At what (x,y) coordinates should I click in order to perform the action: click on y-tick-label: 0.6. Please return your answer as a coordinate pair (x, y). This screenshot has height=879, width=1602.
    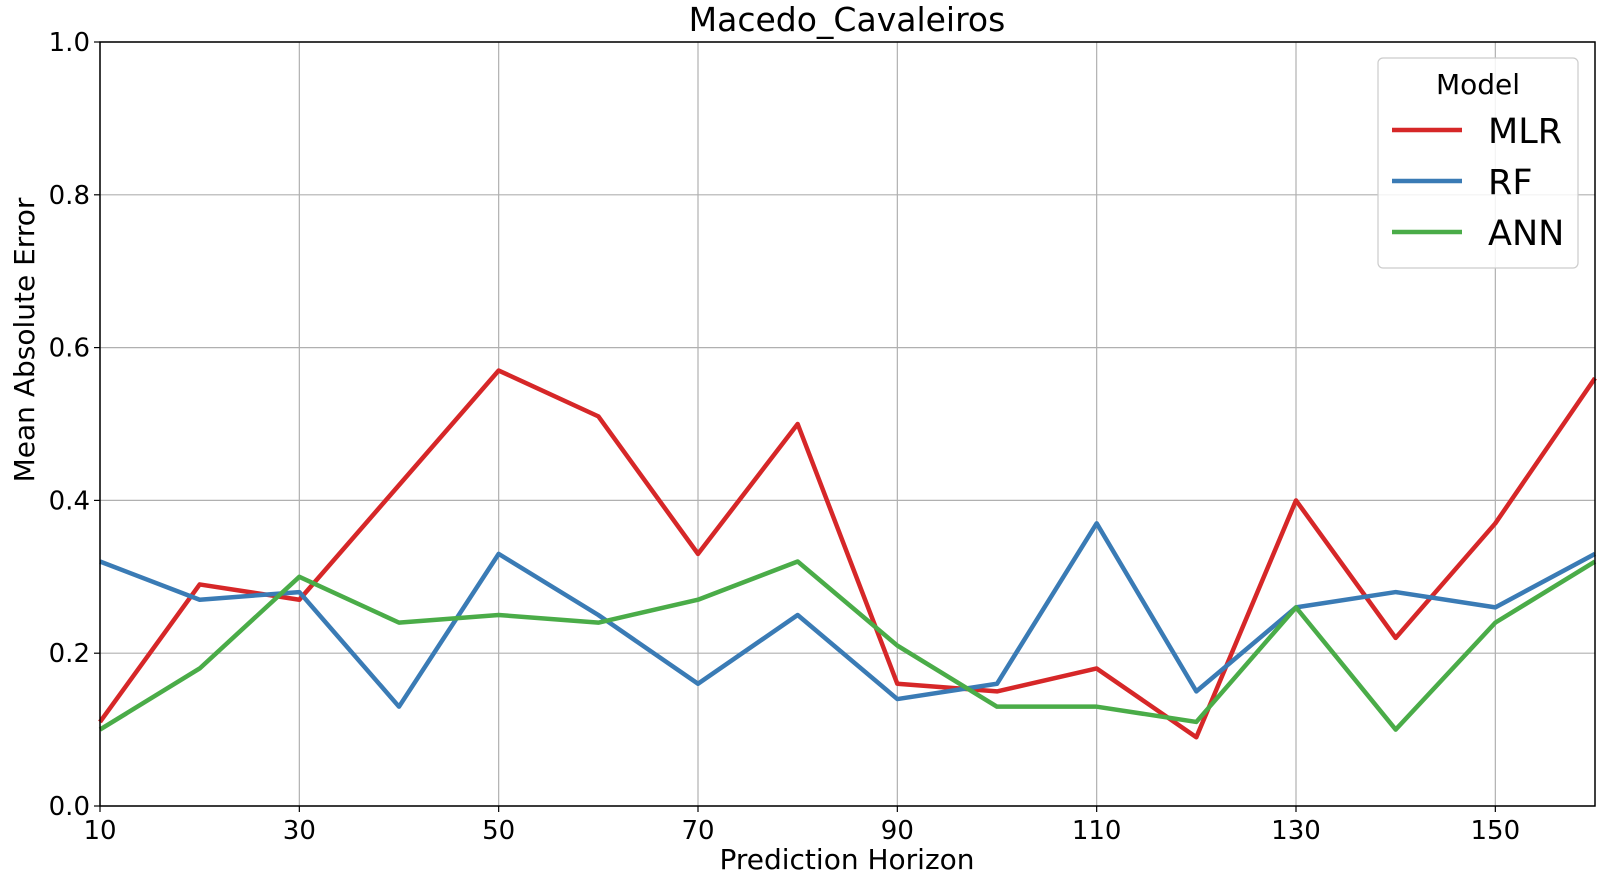
    Looking at the image, I should click on (69, 349).